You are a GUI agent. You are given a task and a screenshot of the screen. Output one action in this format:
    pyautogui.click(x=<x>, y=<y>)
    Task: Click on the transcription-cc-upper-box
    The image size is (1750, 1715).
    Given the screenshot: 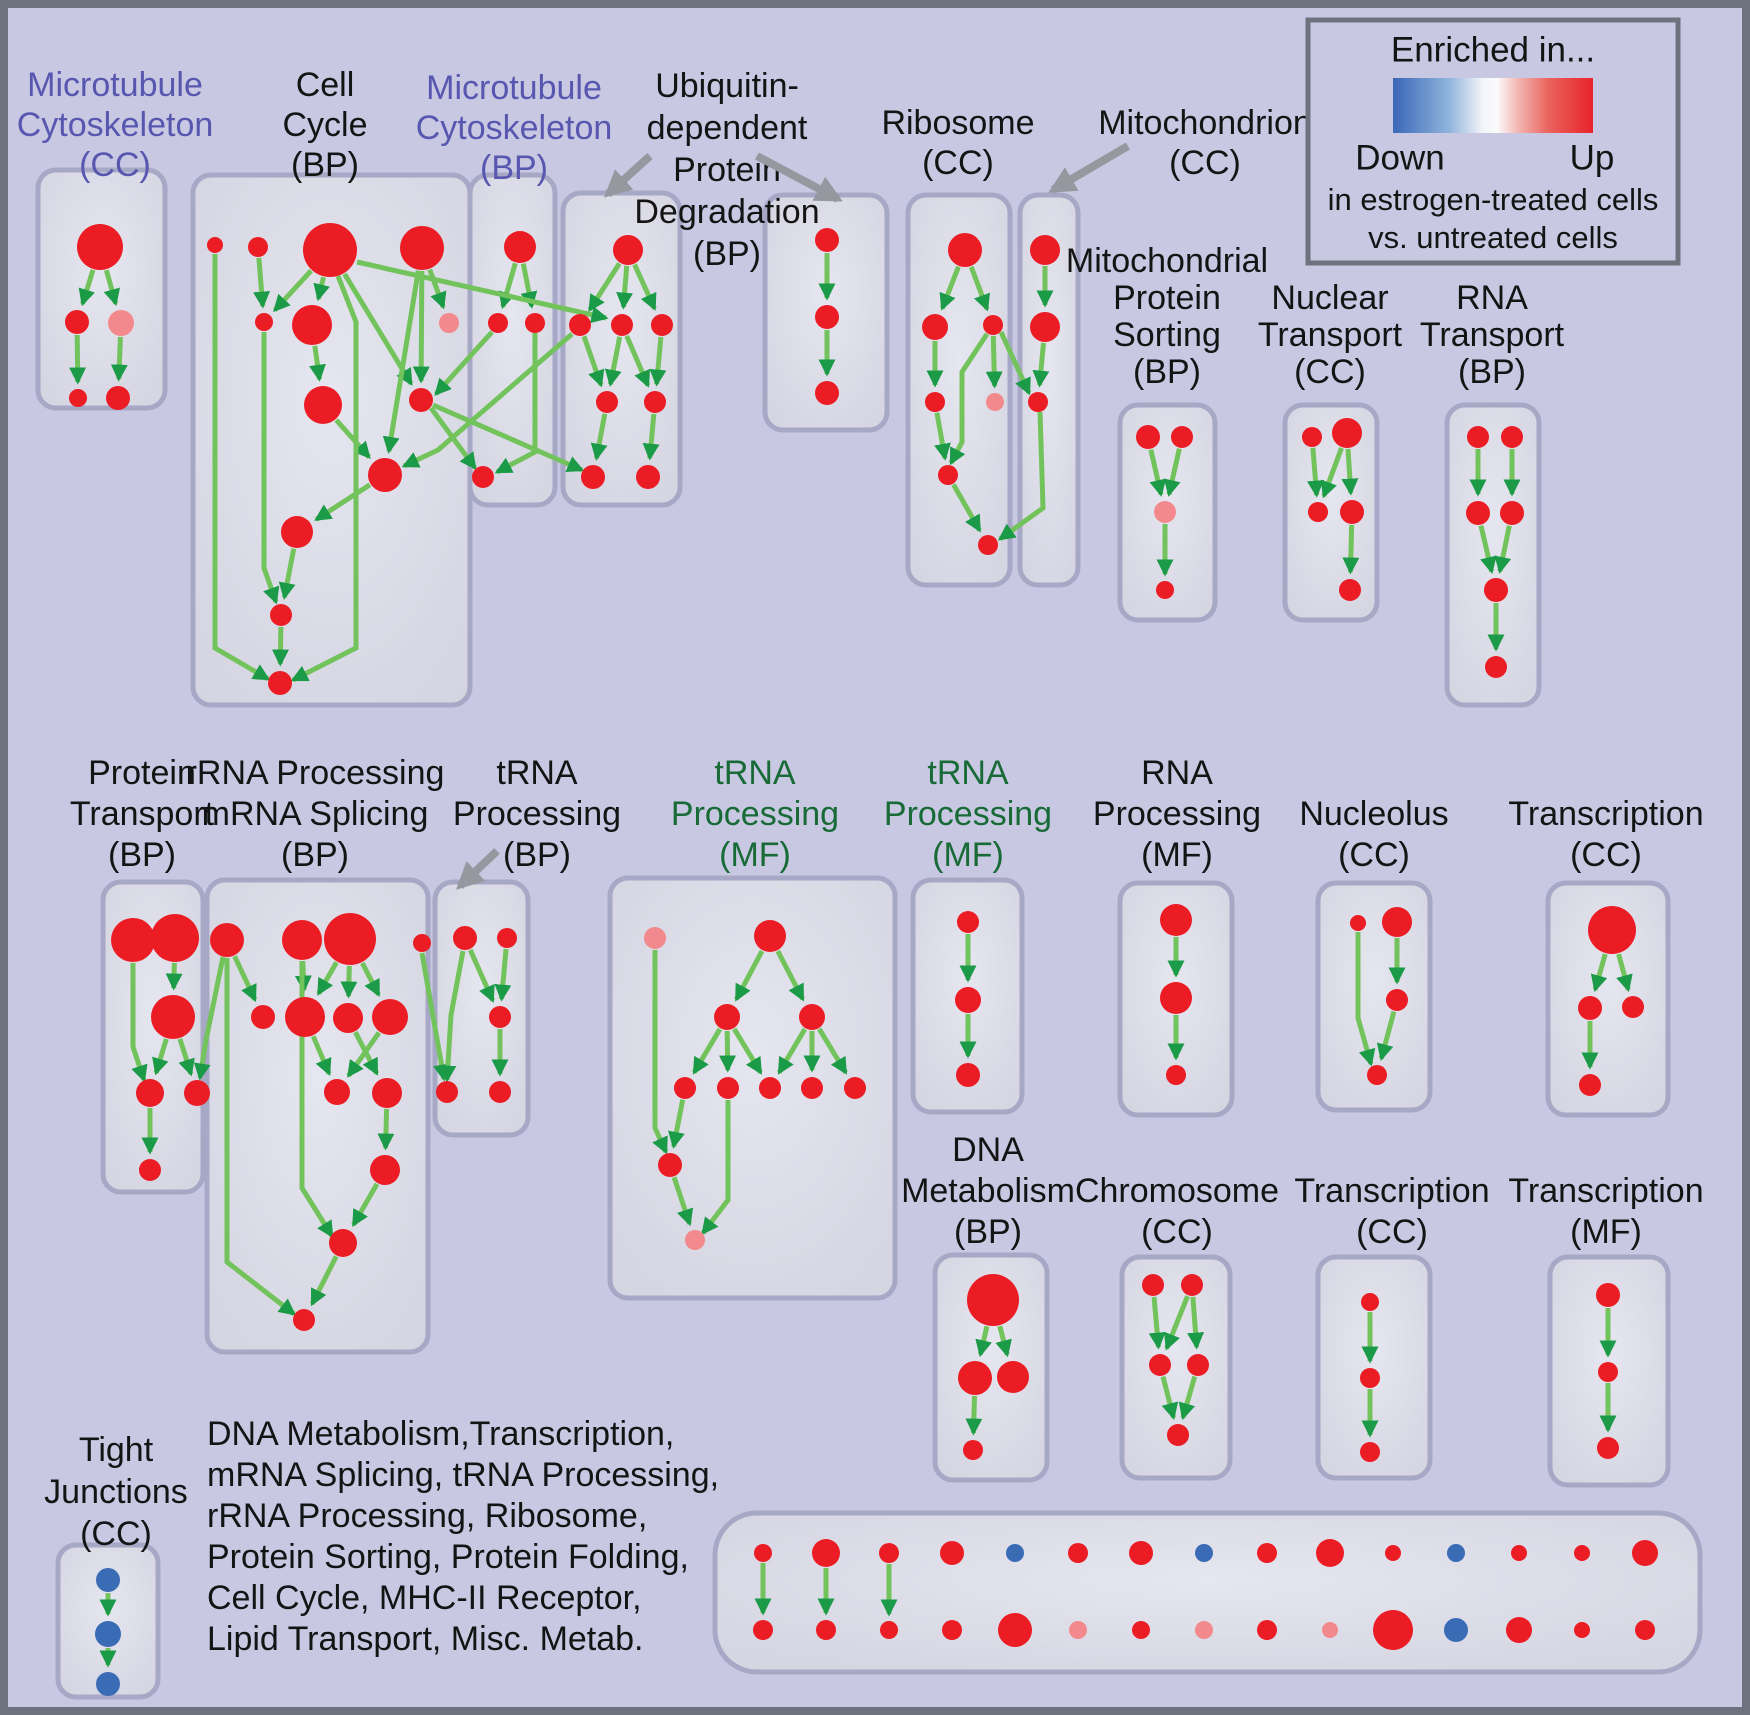 What is the action you would take?
    pyautogui.click(x=1608, y=999)
    